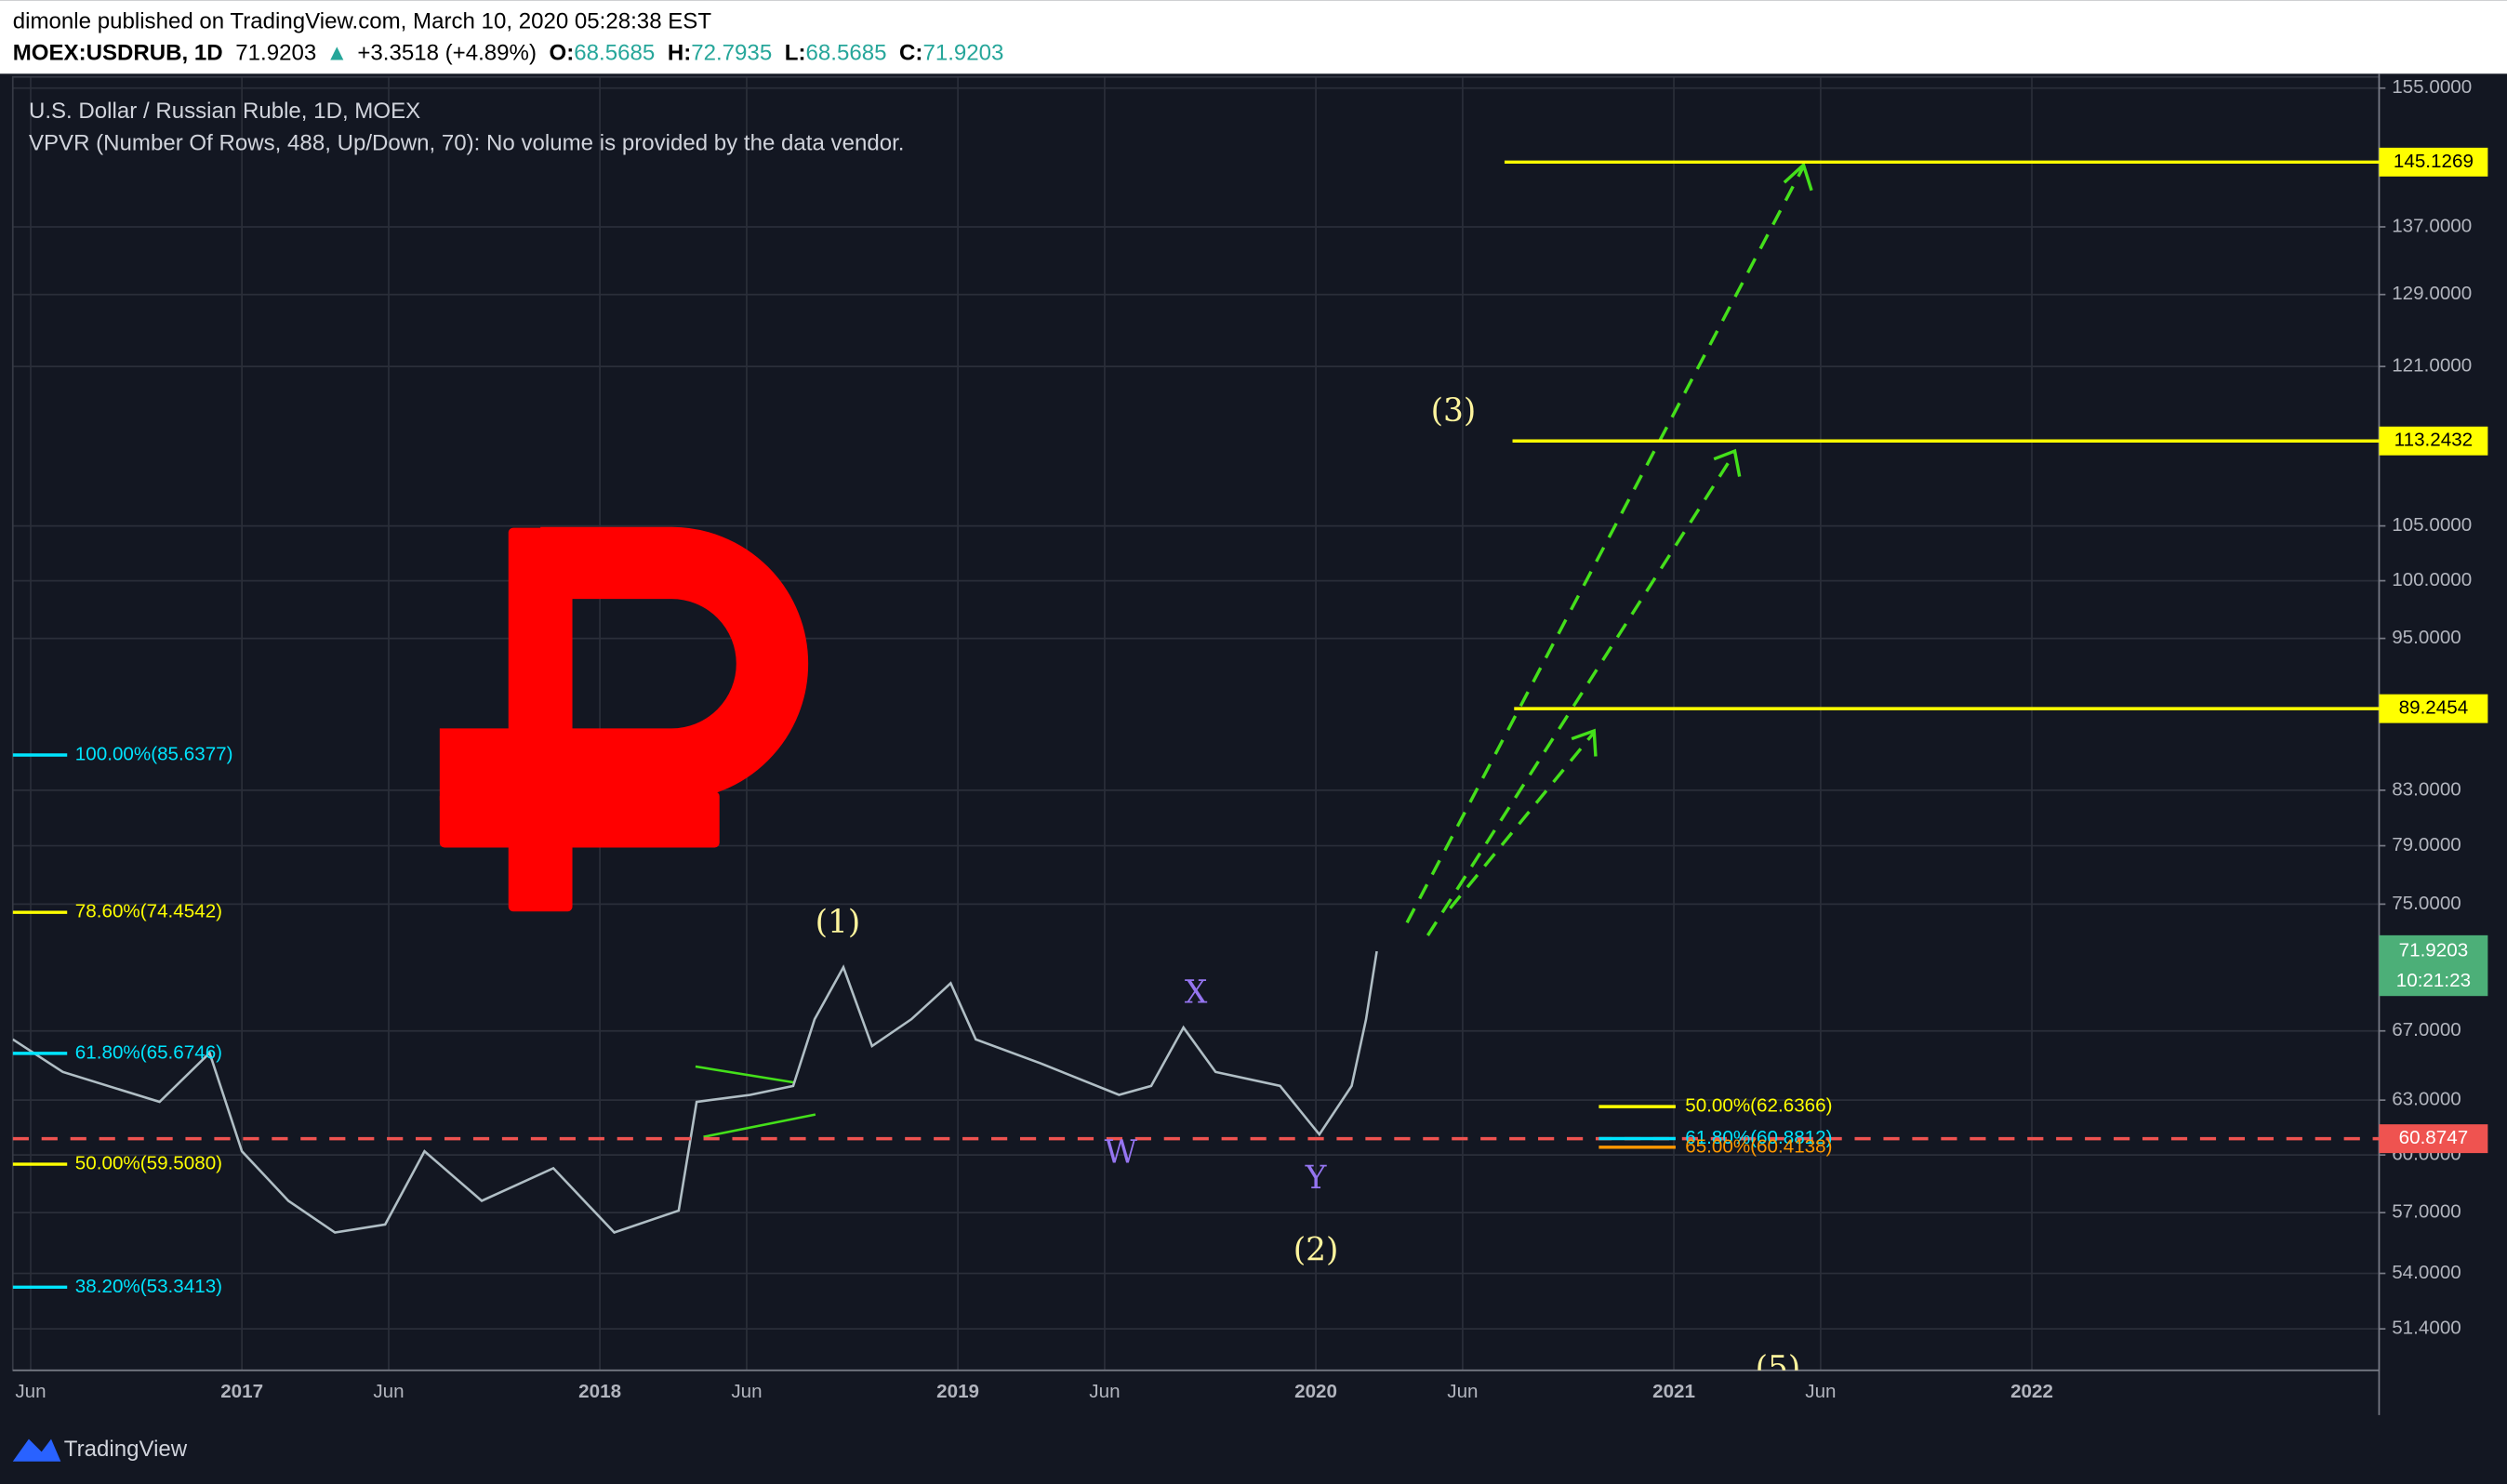 The height and width of the screenshot is (1484, 2507). Describe the element at coordinates (2433, 966) in the screenshot. I see `last-price-tag` at that location.